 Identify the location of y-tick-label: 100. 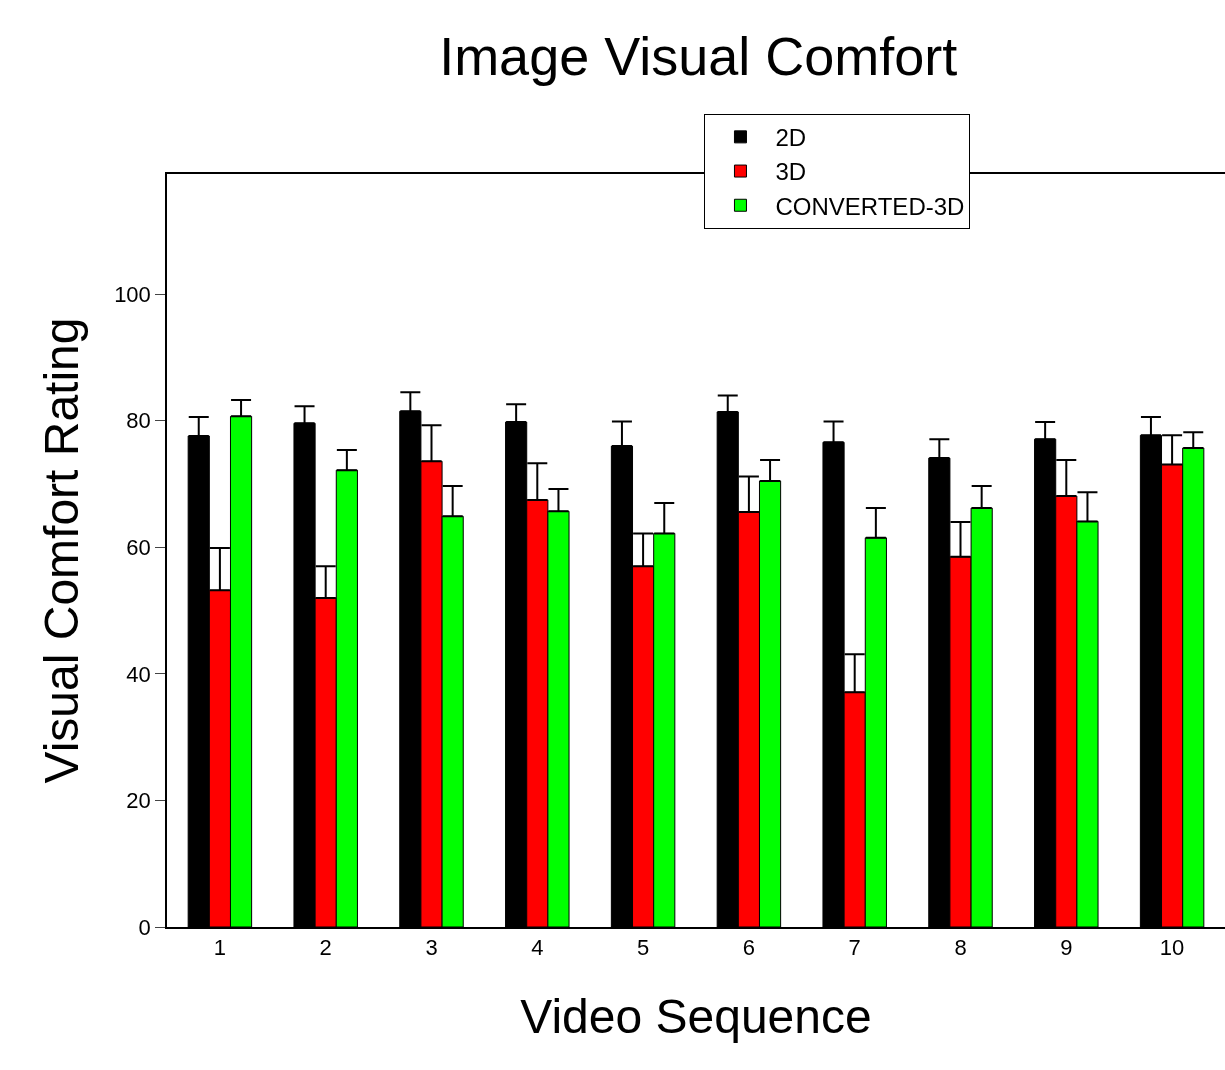
(132, 294).